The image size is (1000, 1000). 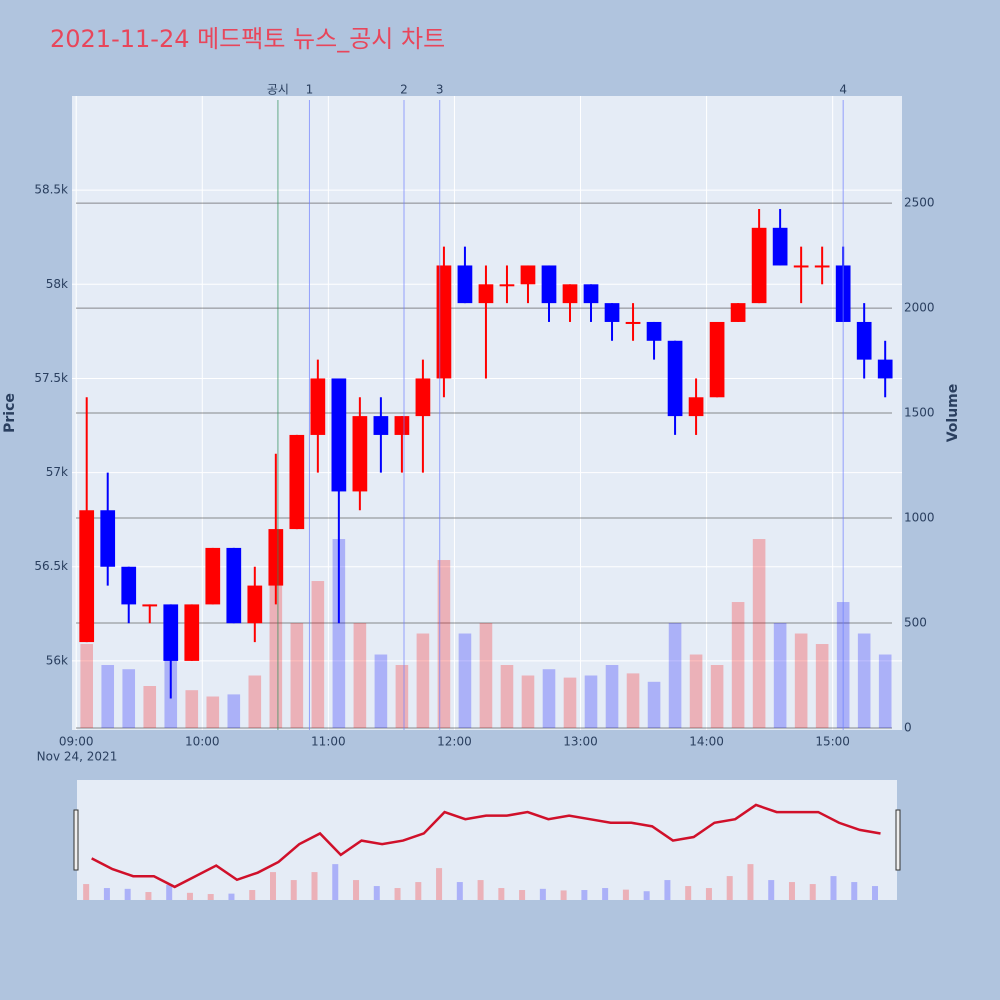 What do you see at coordinates (57, 660) in the screenshot?
I see `y-tick-label: 56k` at bounding box center [57, 660].